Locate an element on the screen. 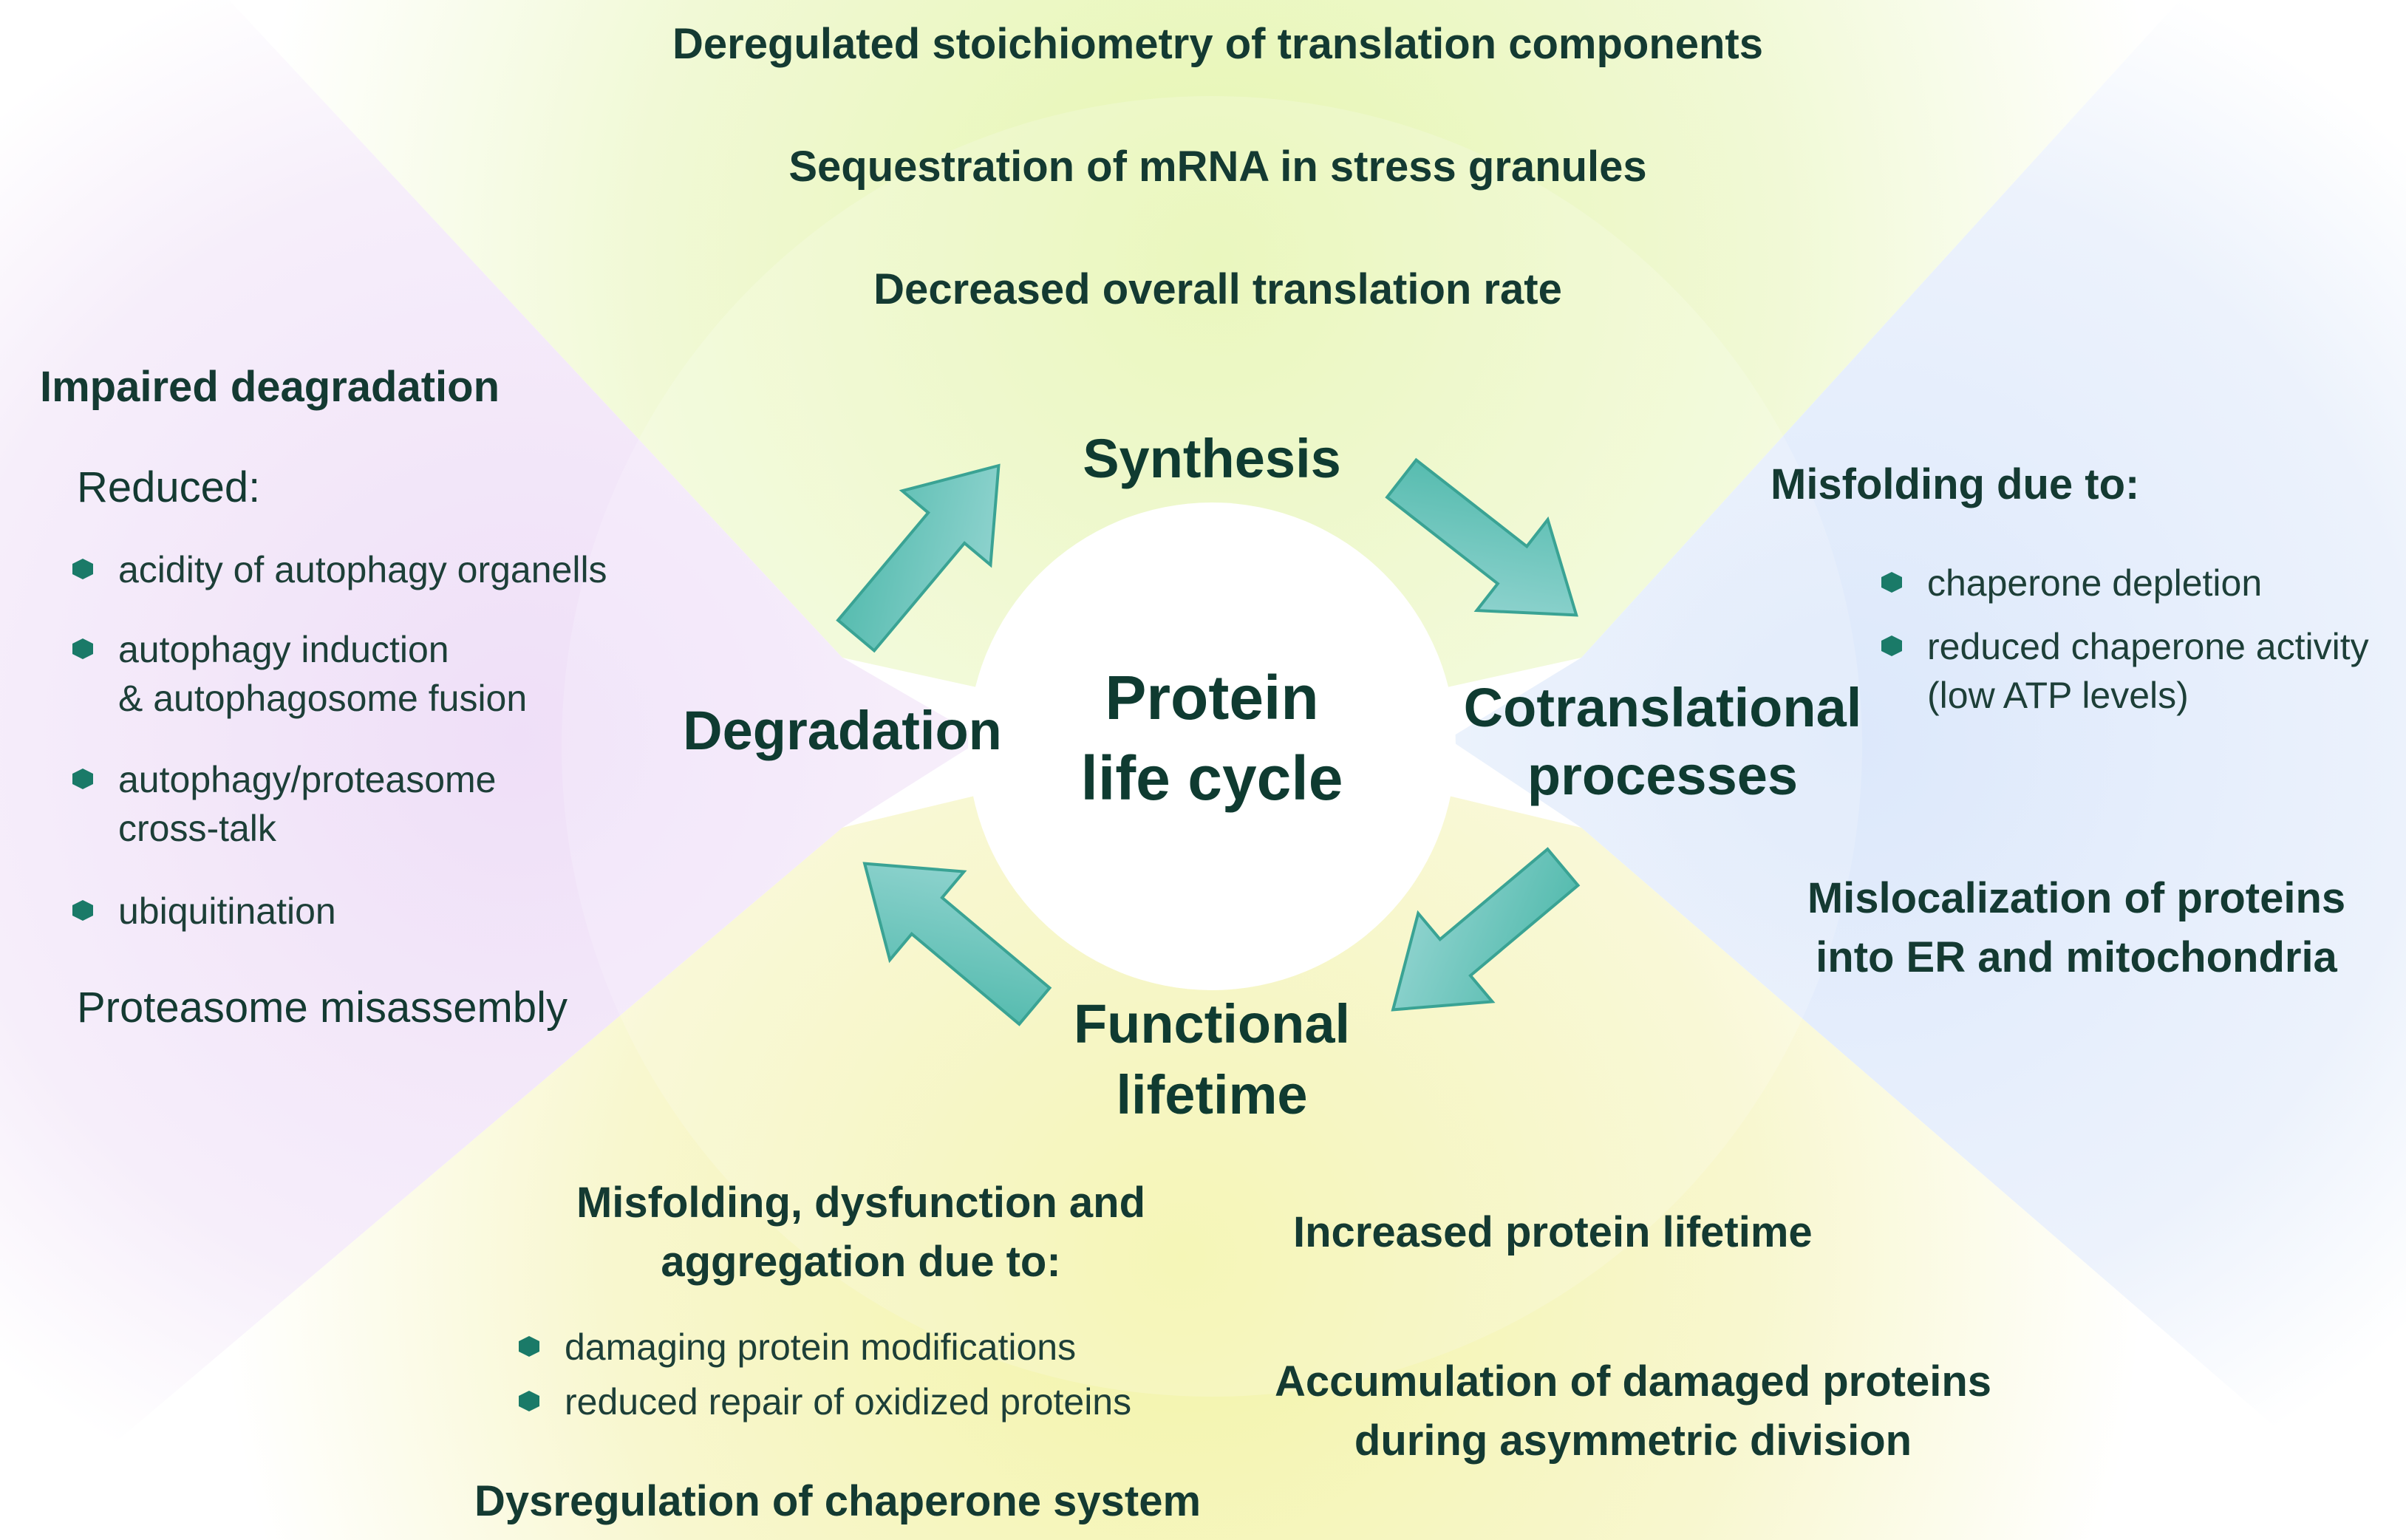  functional-dysregulation: Dysregulation of chaperone system is located at coordinates (838, 1501).